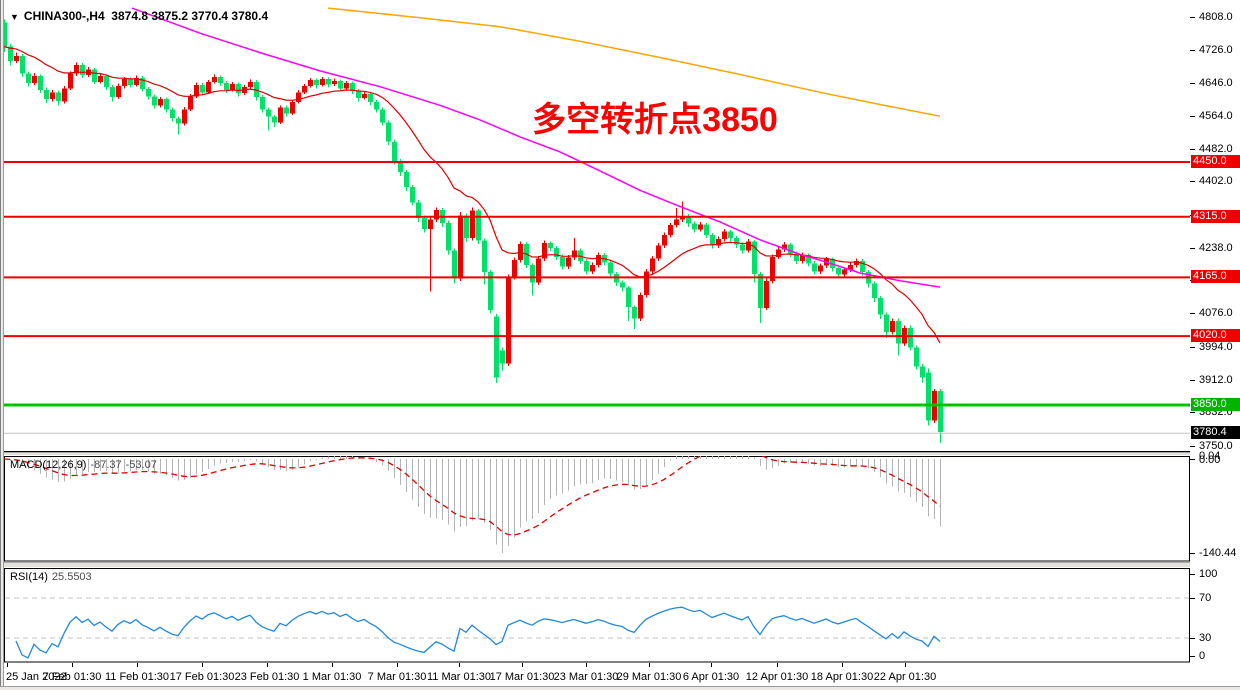 Image resolution: width=1240 pixels, height=690 pixels. What do you see at coordinates (597, 454) in the screenshot?
I see `pane-splitter-macd` at bounding box center [597, 454].